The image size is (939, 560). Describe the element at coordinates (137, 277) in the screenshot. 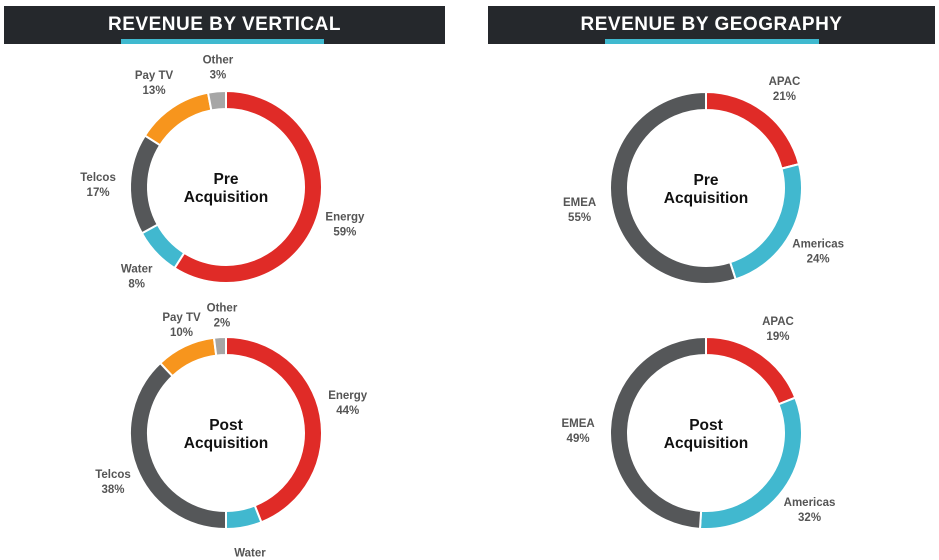

I see `slice-label-water: Water 8%` at that location.